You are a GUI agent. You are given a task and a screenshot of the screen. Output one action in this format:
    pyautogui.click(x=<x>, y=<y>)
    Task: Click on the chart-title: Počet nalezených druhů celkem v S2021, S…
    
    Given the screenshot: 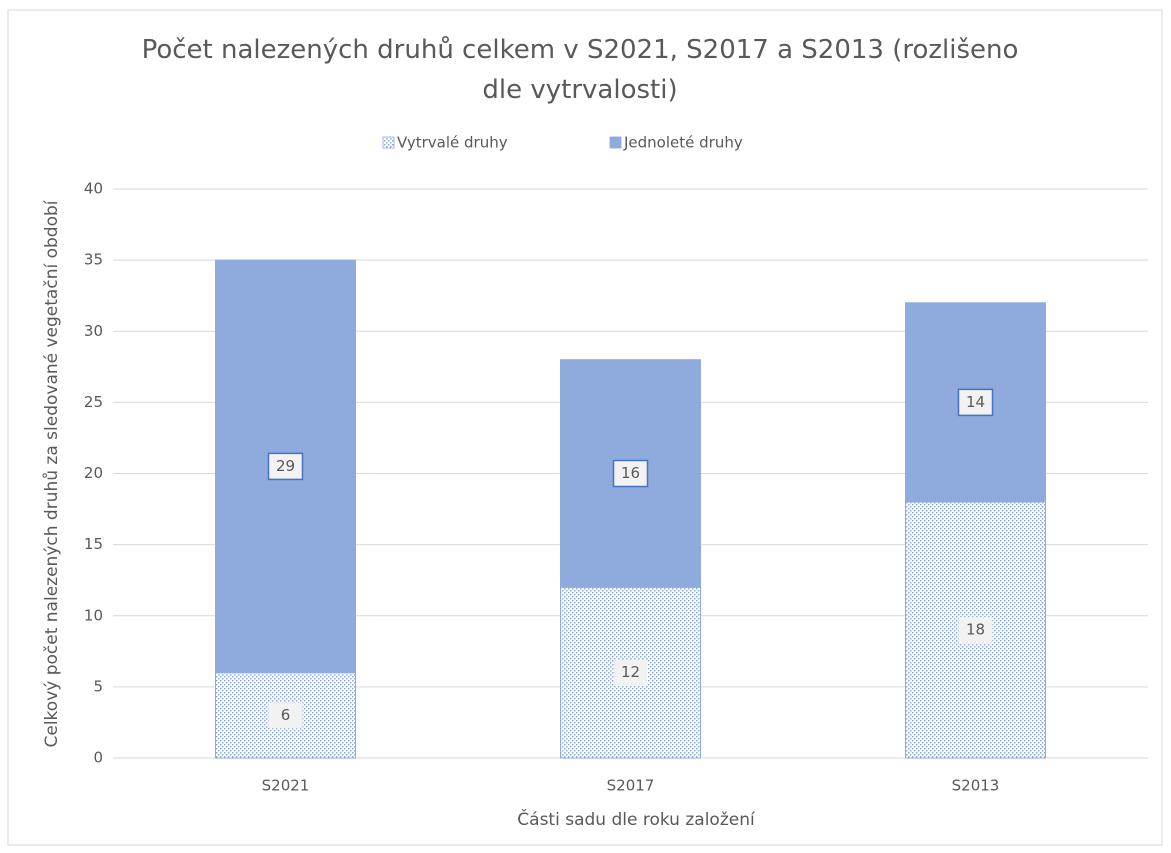 What is the action you would take?
    pyautogui.click(x=580, y=70)
    